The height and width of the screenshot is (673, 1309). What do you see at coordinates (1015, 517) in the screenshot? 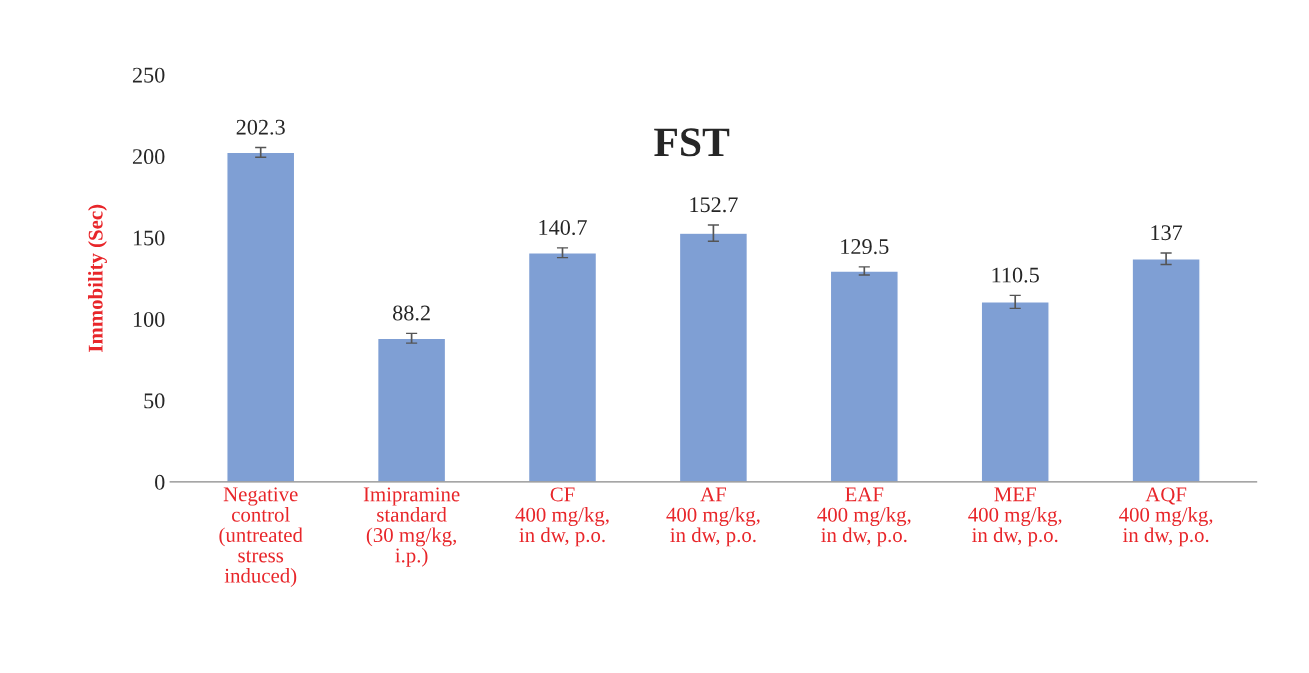
I see `x-tick-label: MEF 400 mg/kg, in dw, p.o.` at bounding box center [1015, 517].